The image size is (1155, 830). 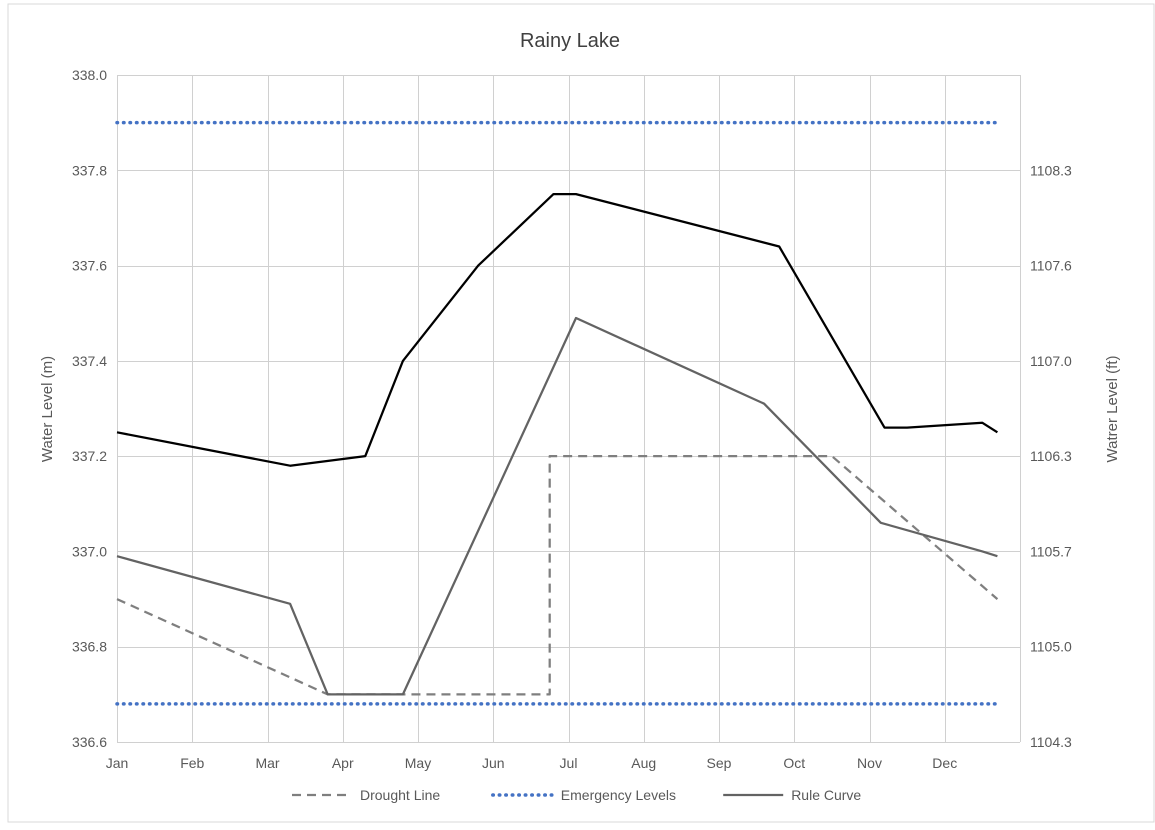 What do you see at coordinates (1051, 742) in the screenshot?
I see `y2-tick-label: 1104.3` at bounding box center [1051, 742].